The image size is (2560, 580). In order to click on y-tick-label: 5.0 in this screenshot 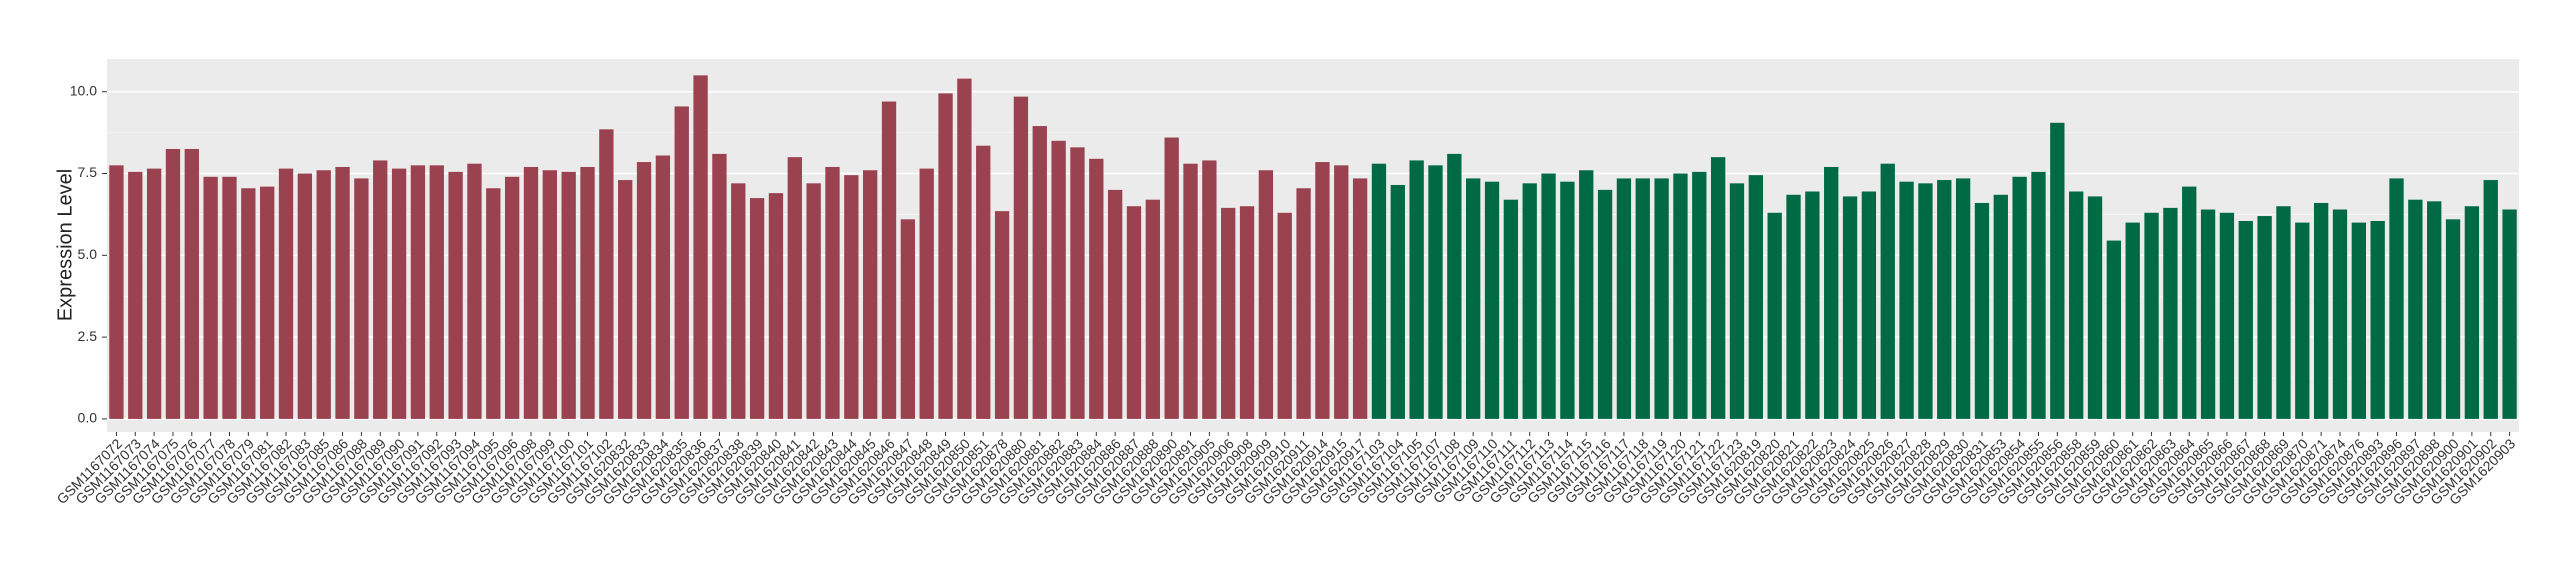, I will do `click(88, 254)`.